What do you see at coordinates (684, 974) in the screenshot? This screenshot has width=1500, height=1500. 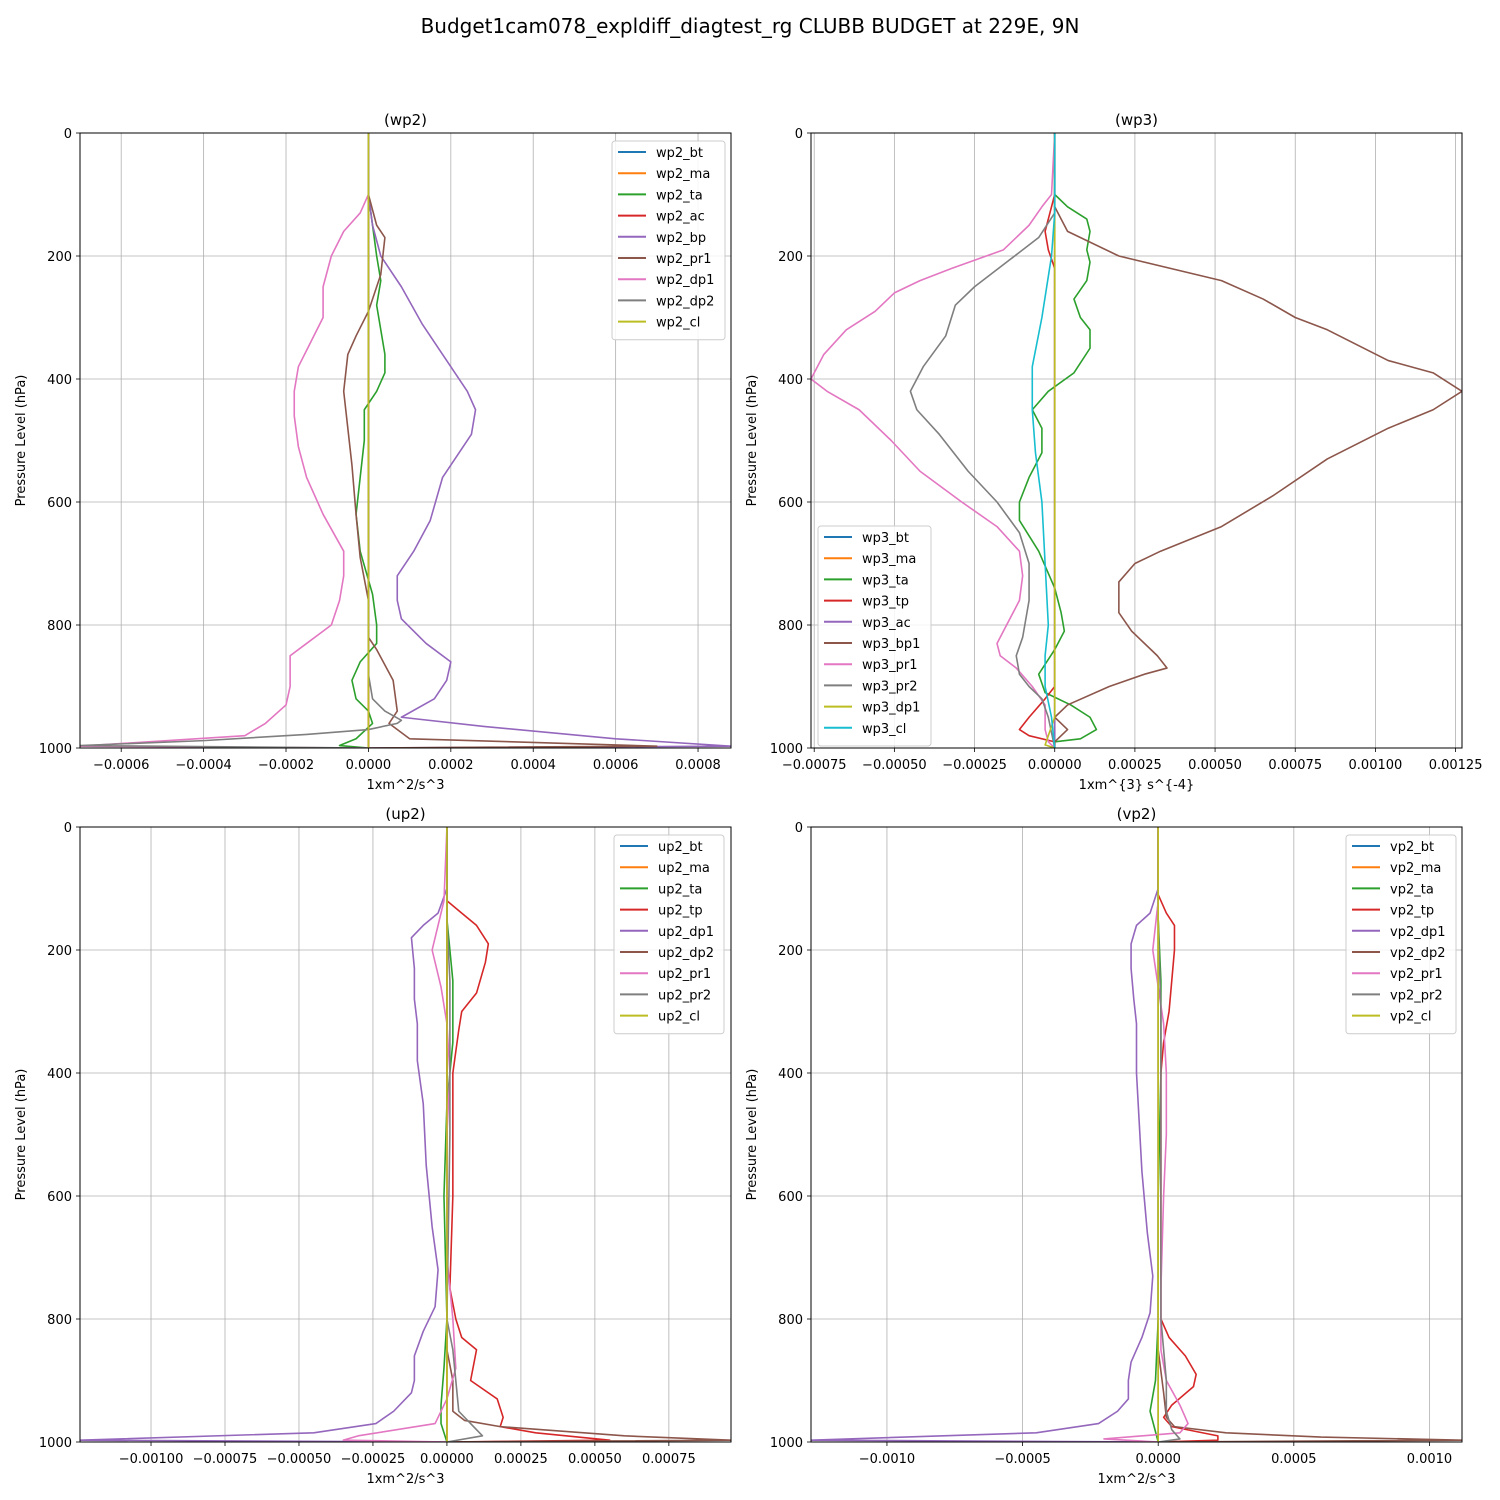 I see `legend-label-up2_pr1: up2_pr1` at bounding box center [684, 974].